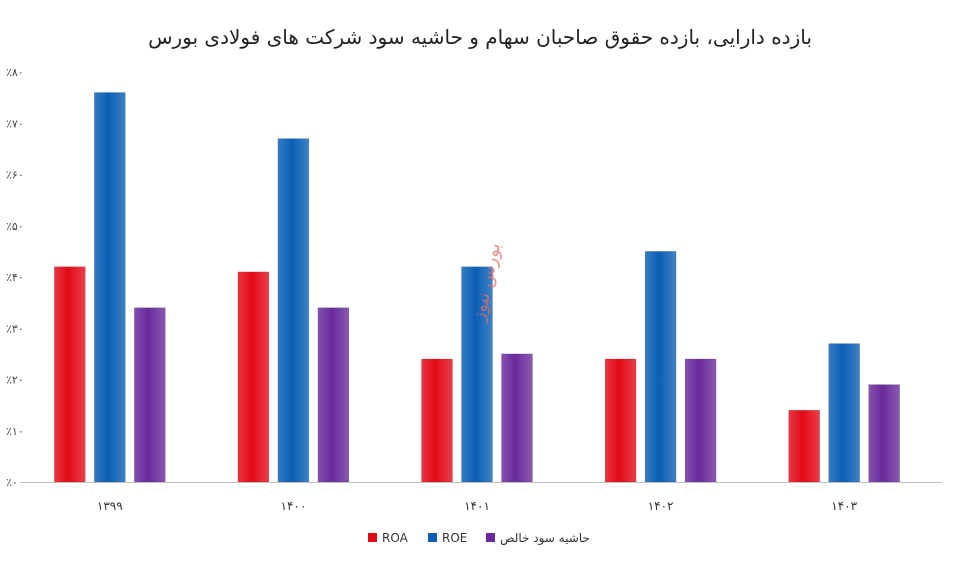  I want to click on y-tick-label: ٪۸۰, so click(15, 72).